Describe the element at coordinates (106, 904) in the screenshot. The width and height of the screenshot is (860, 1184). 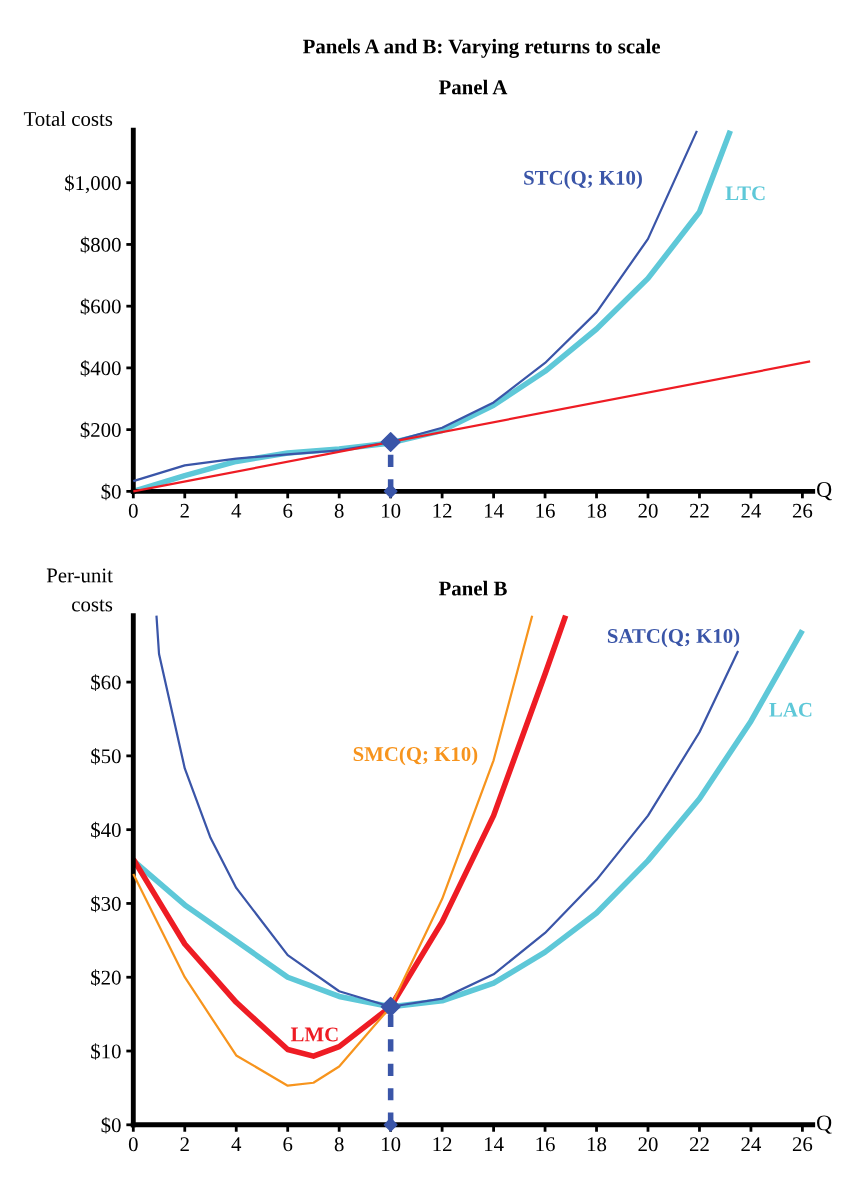
I see `y-tick-label: $30` at that location.